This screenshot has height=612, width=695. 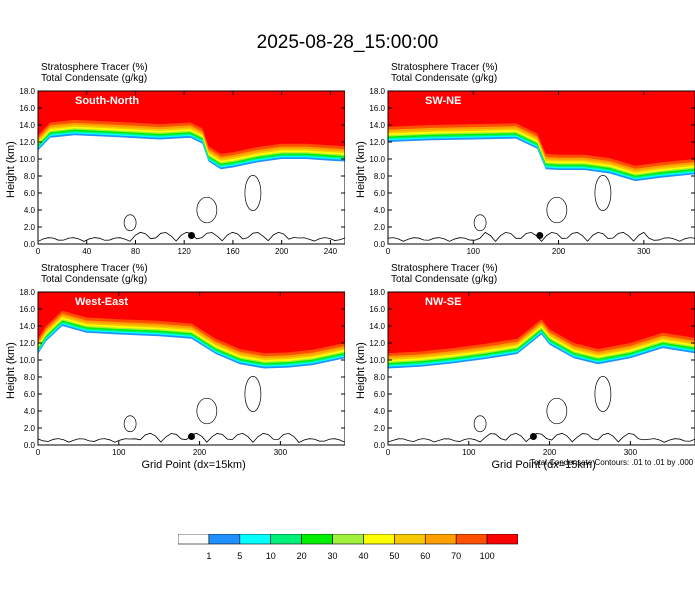 What do you see at coordinates (233, 251) in the screenshot?
I see `x-tick-label: 160` at bounding box center [233, 251].